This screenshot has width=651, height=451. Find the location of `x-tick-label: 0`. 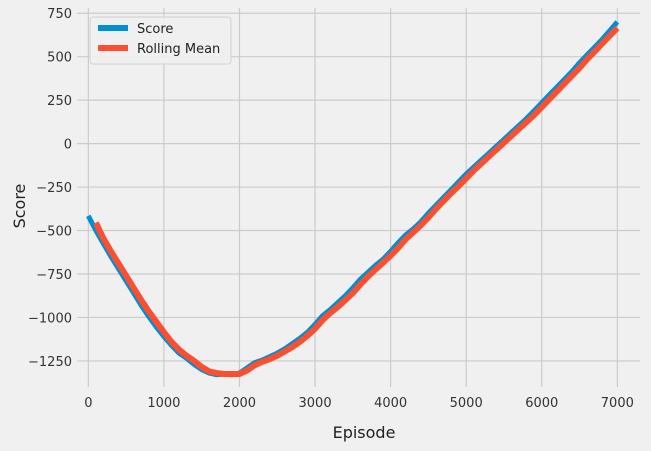

x-tick-label: 0 is located at coordinates (88, 403).